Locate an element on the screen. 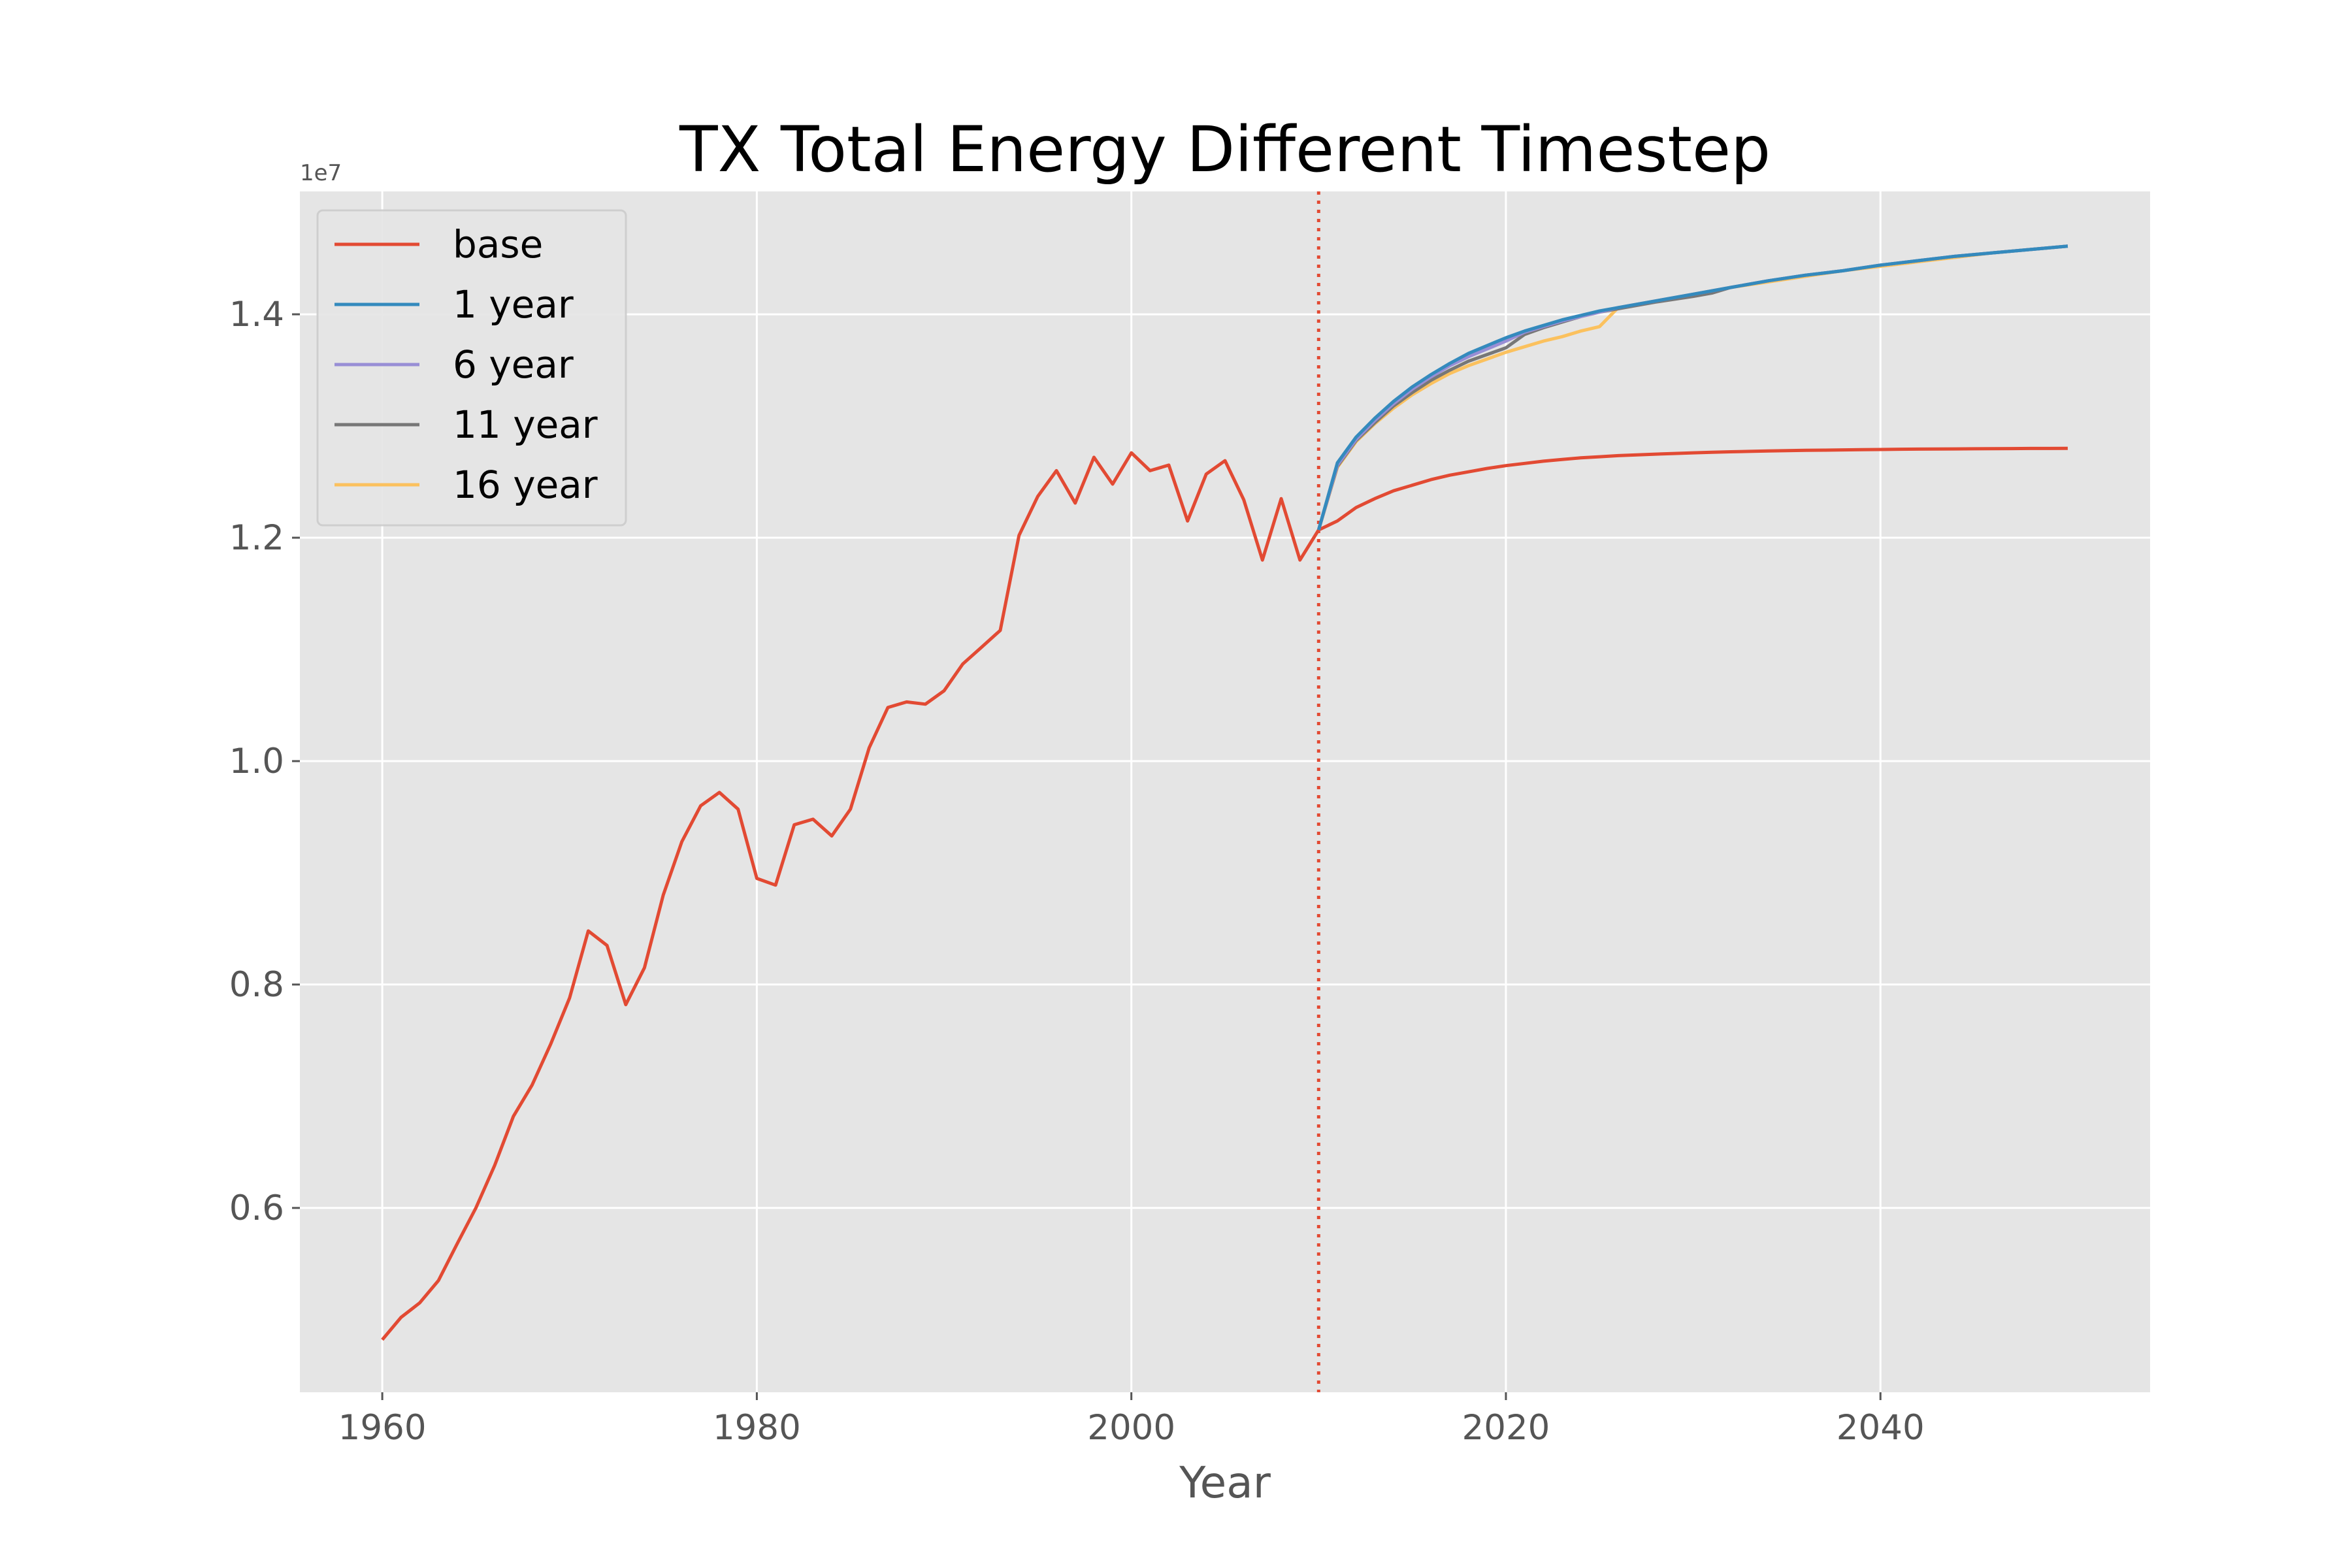  y-tick-label: 1.2 is located at coordinates (256, 538).